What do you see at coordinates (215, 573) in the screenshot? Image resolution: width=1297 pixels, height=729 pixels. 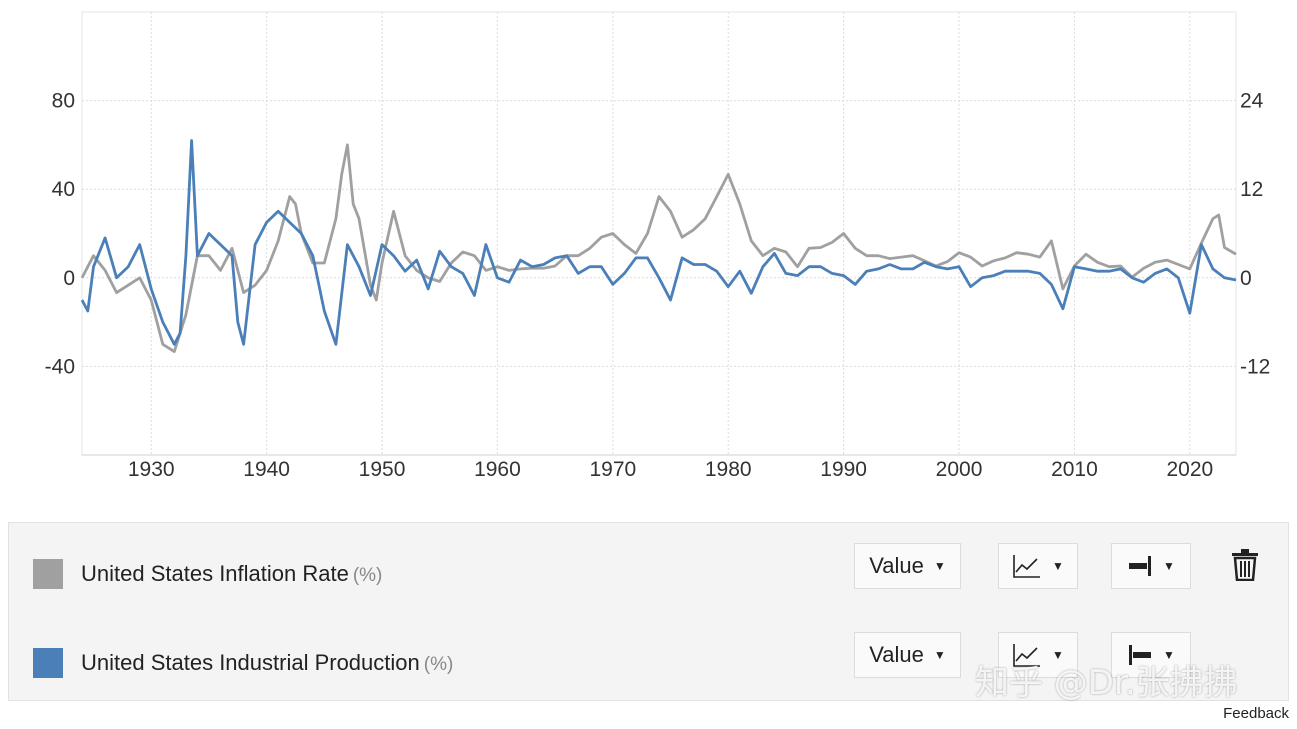 I see `series-name-text: United States Inflation Rate` at bounding box center [215, 573].